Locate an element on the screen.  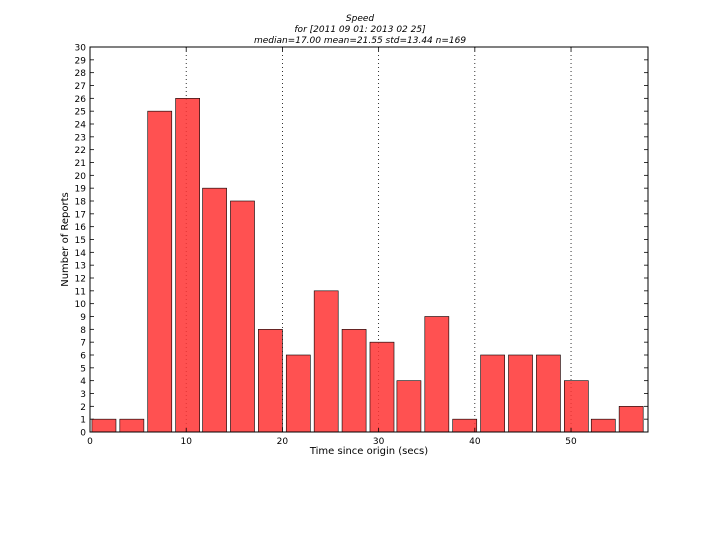
y-tick-label: 17 is located at coordinates (80, 215).